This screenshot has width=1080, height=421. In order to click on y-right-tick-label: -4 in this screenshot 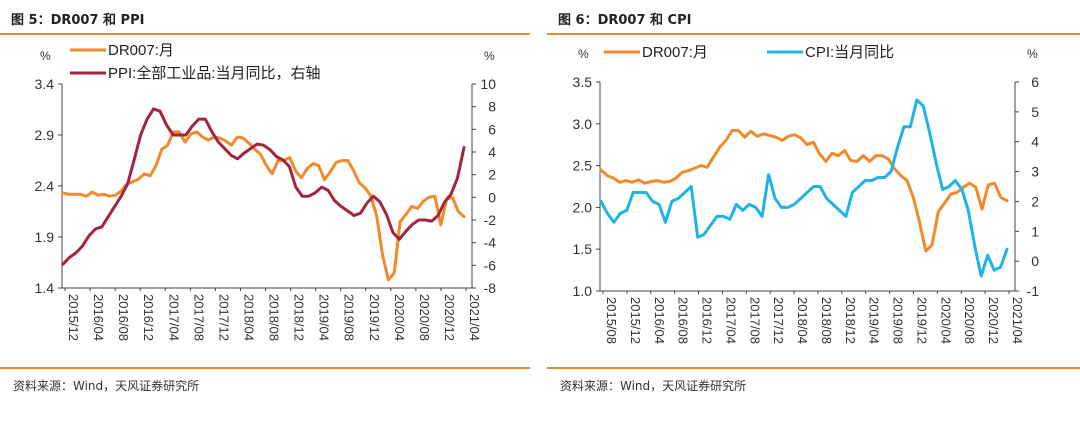, I will do `click(490, 243)`.